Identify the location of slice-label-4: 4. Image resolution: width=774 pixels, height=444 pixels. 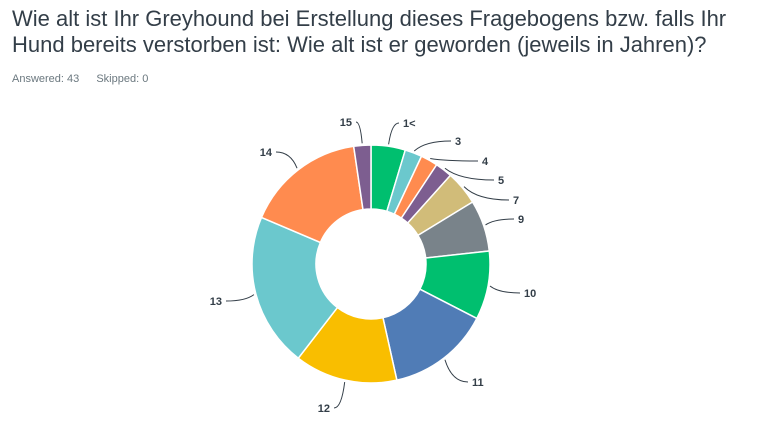
(485, 162).